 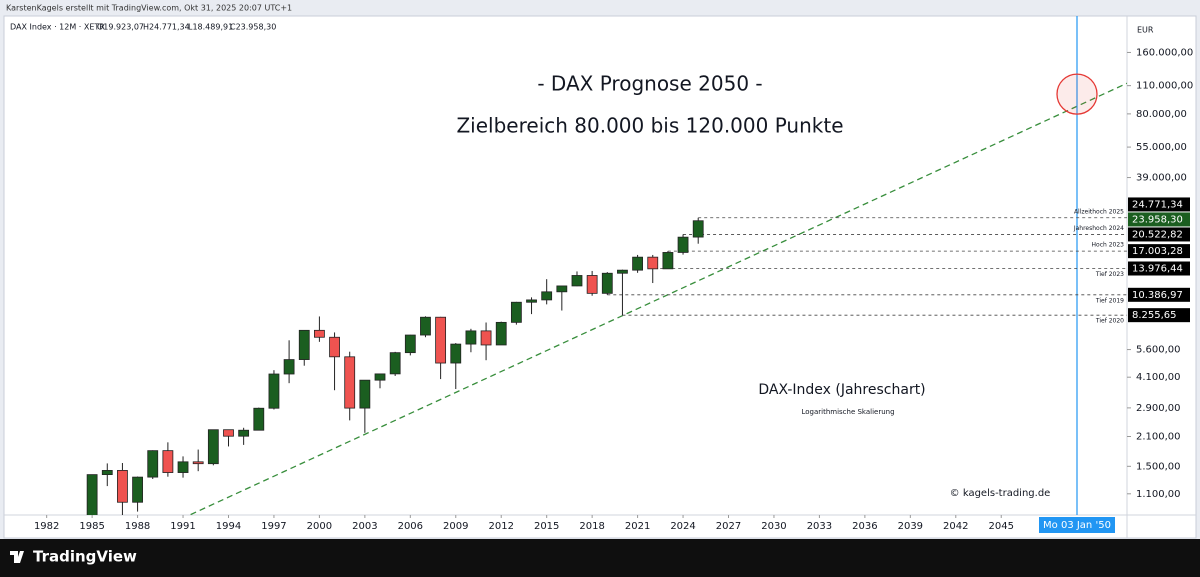 What do you see at coordinates (210, 27) in the screenshot?
I see `legend-low: L18.489,91` at bounding box center [210, 27].